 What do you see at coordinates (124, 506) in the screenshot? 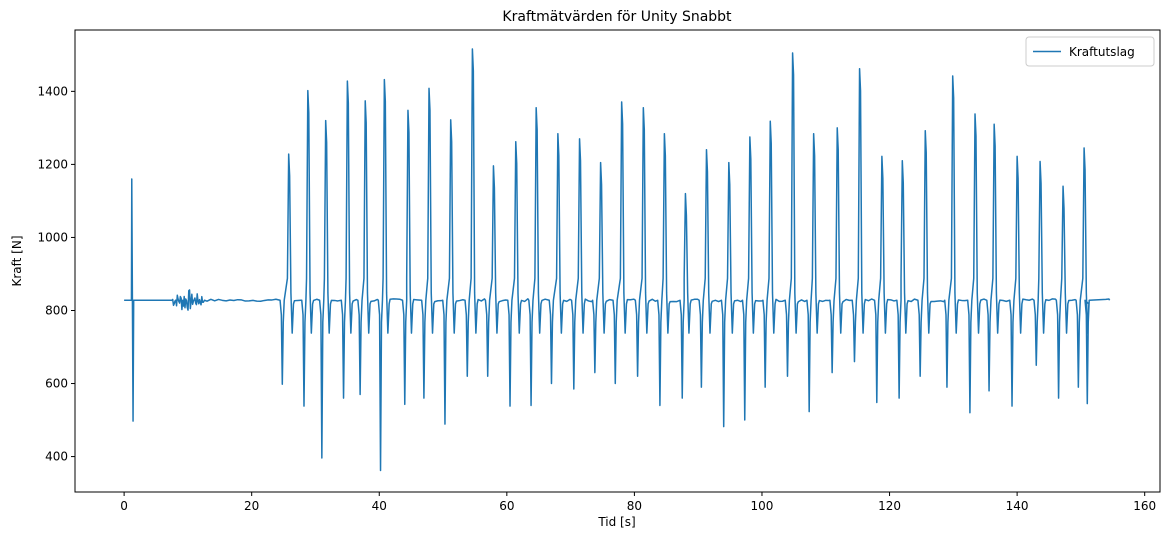
I see `x-tick-label: 0` at bounding box center [124, 506].